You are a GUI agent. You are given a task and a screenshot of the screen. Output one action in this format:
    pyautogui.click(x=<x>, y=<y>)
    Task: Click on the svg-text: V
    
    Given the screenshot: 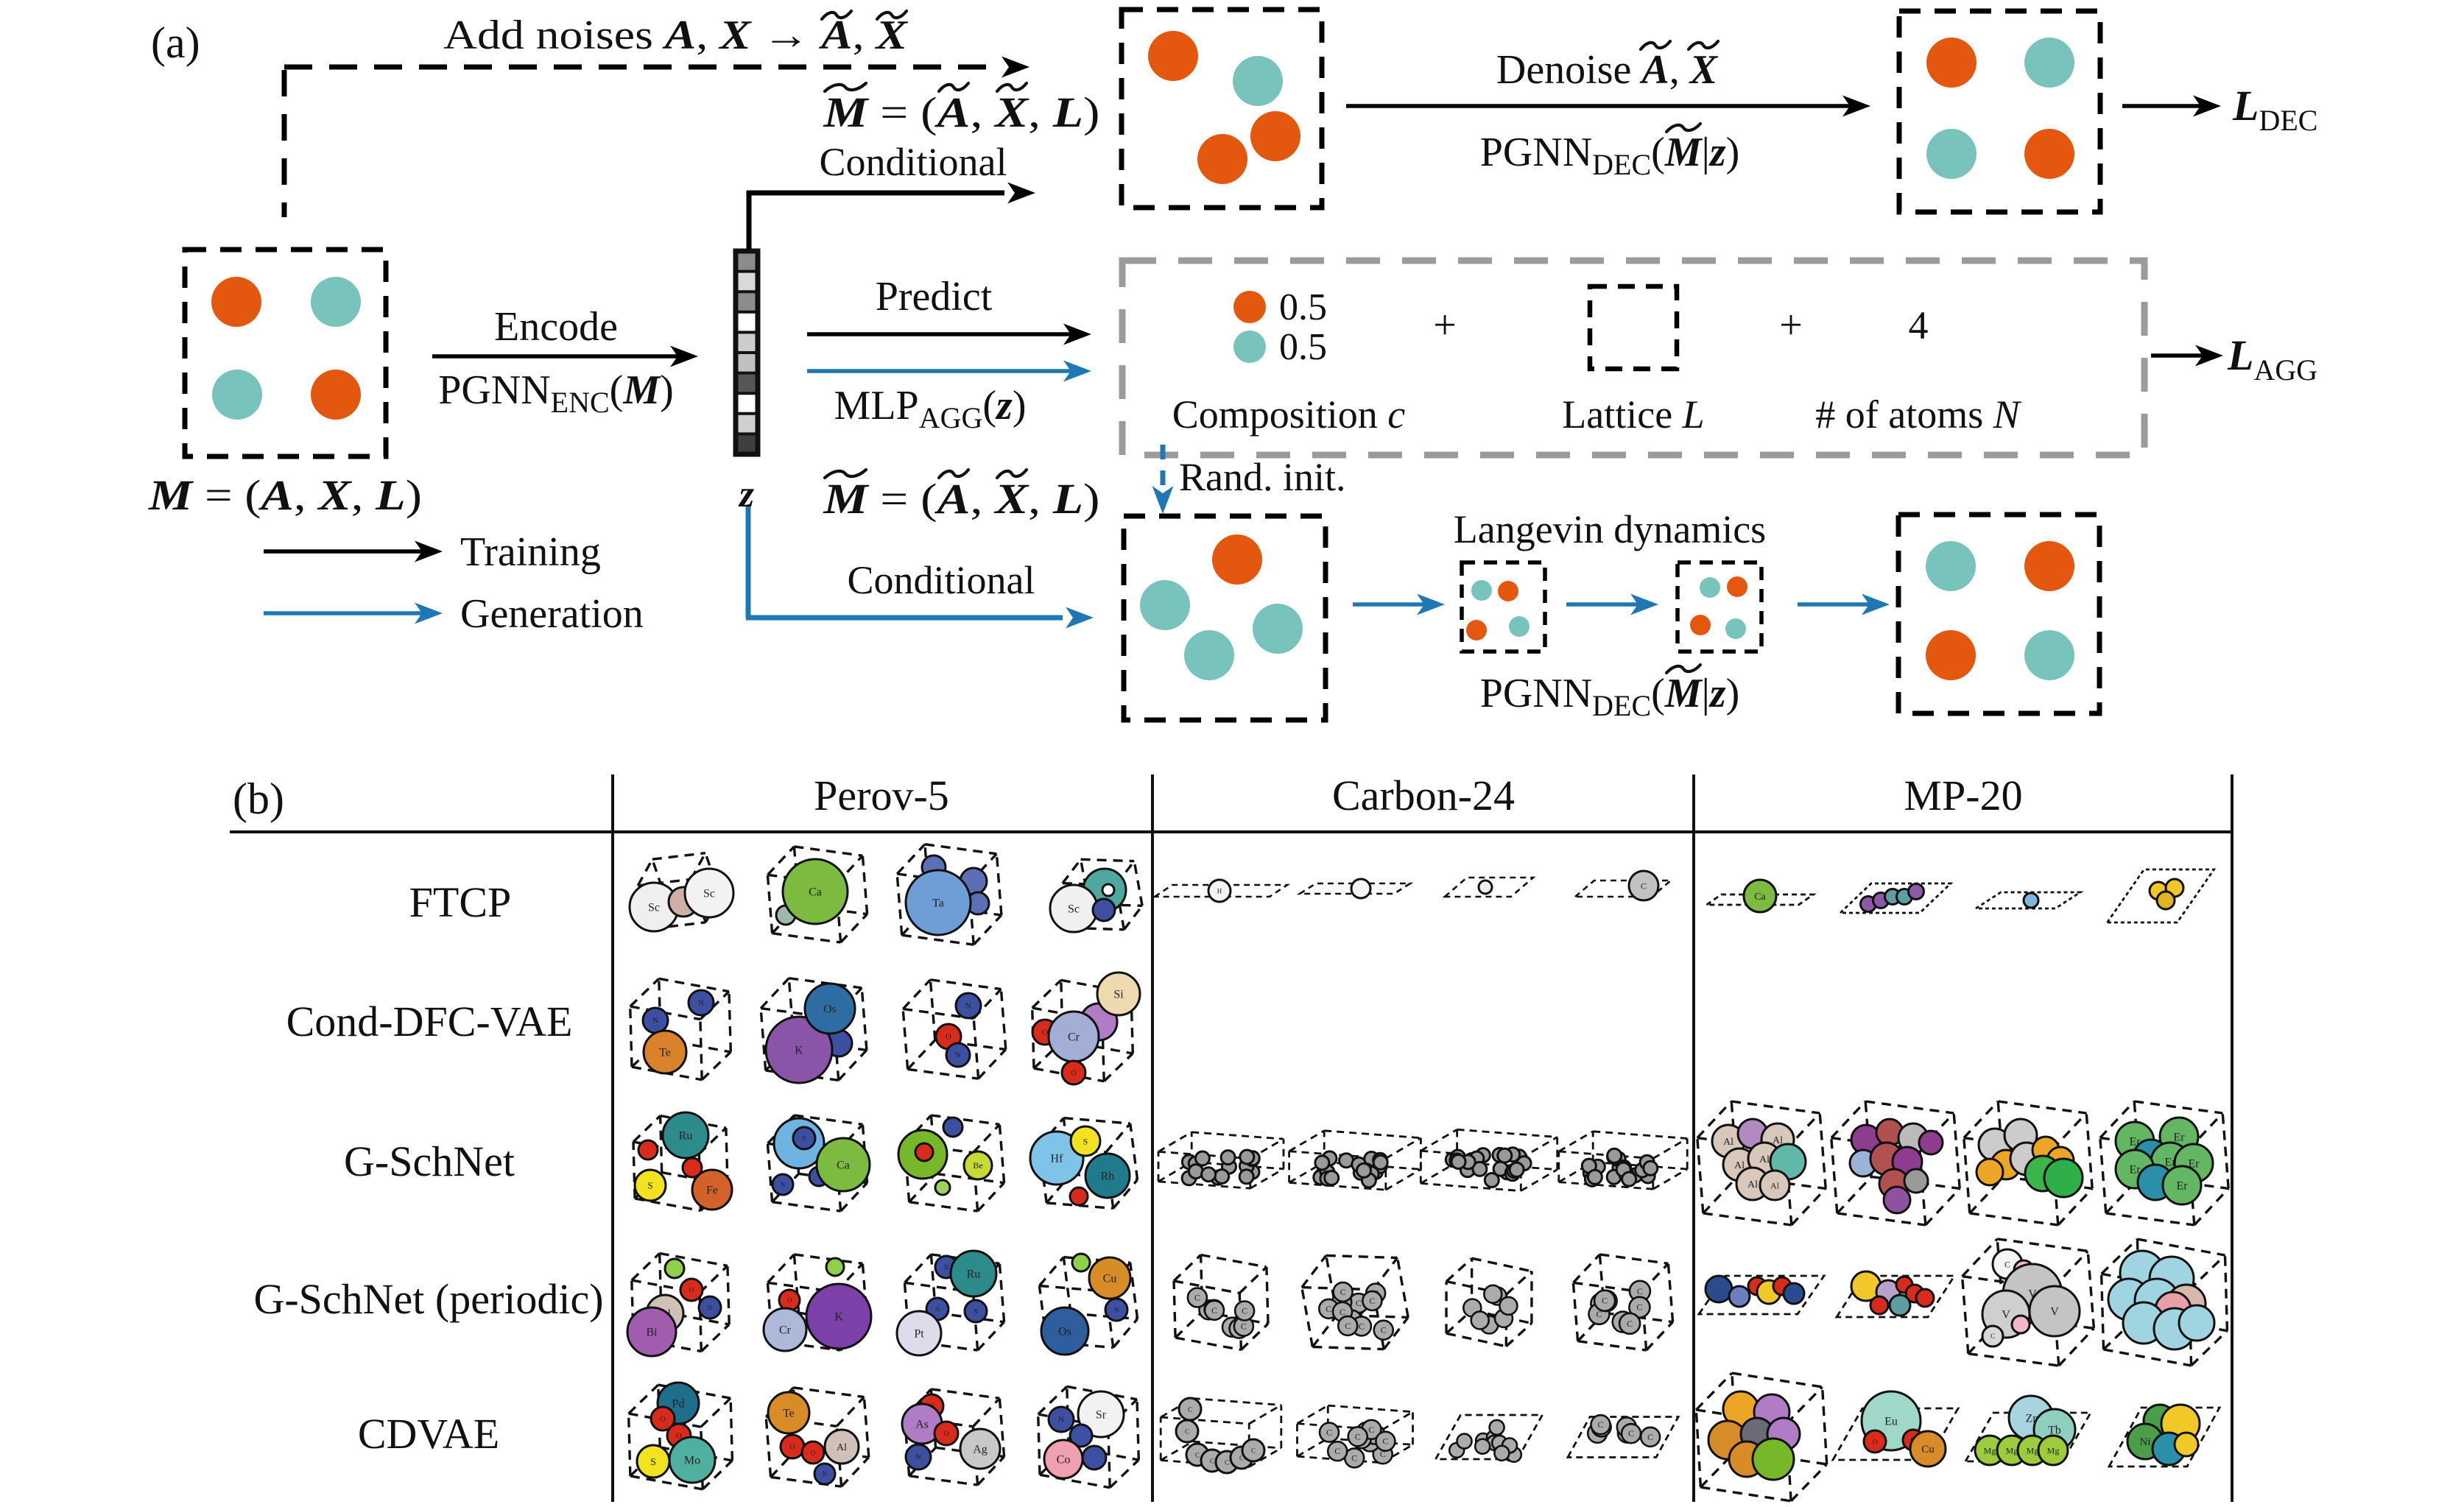 What is the action you would take?
    pyautogui.click(x=2006, y=1315)
    